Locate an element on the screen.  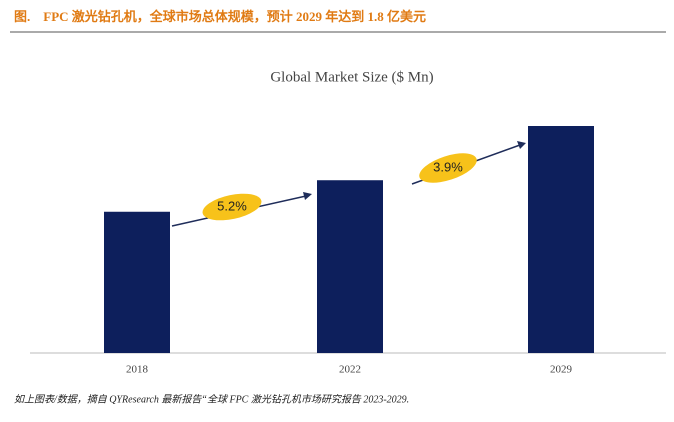
x-tick-label: 2029 is located at coordinates (561, 370).